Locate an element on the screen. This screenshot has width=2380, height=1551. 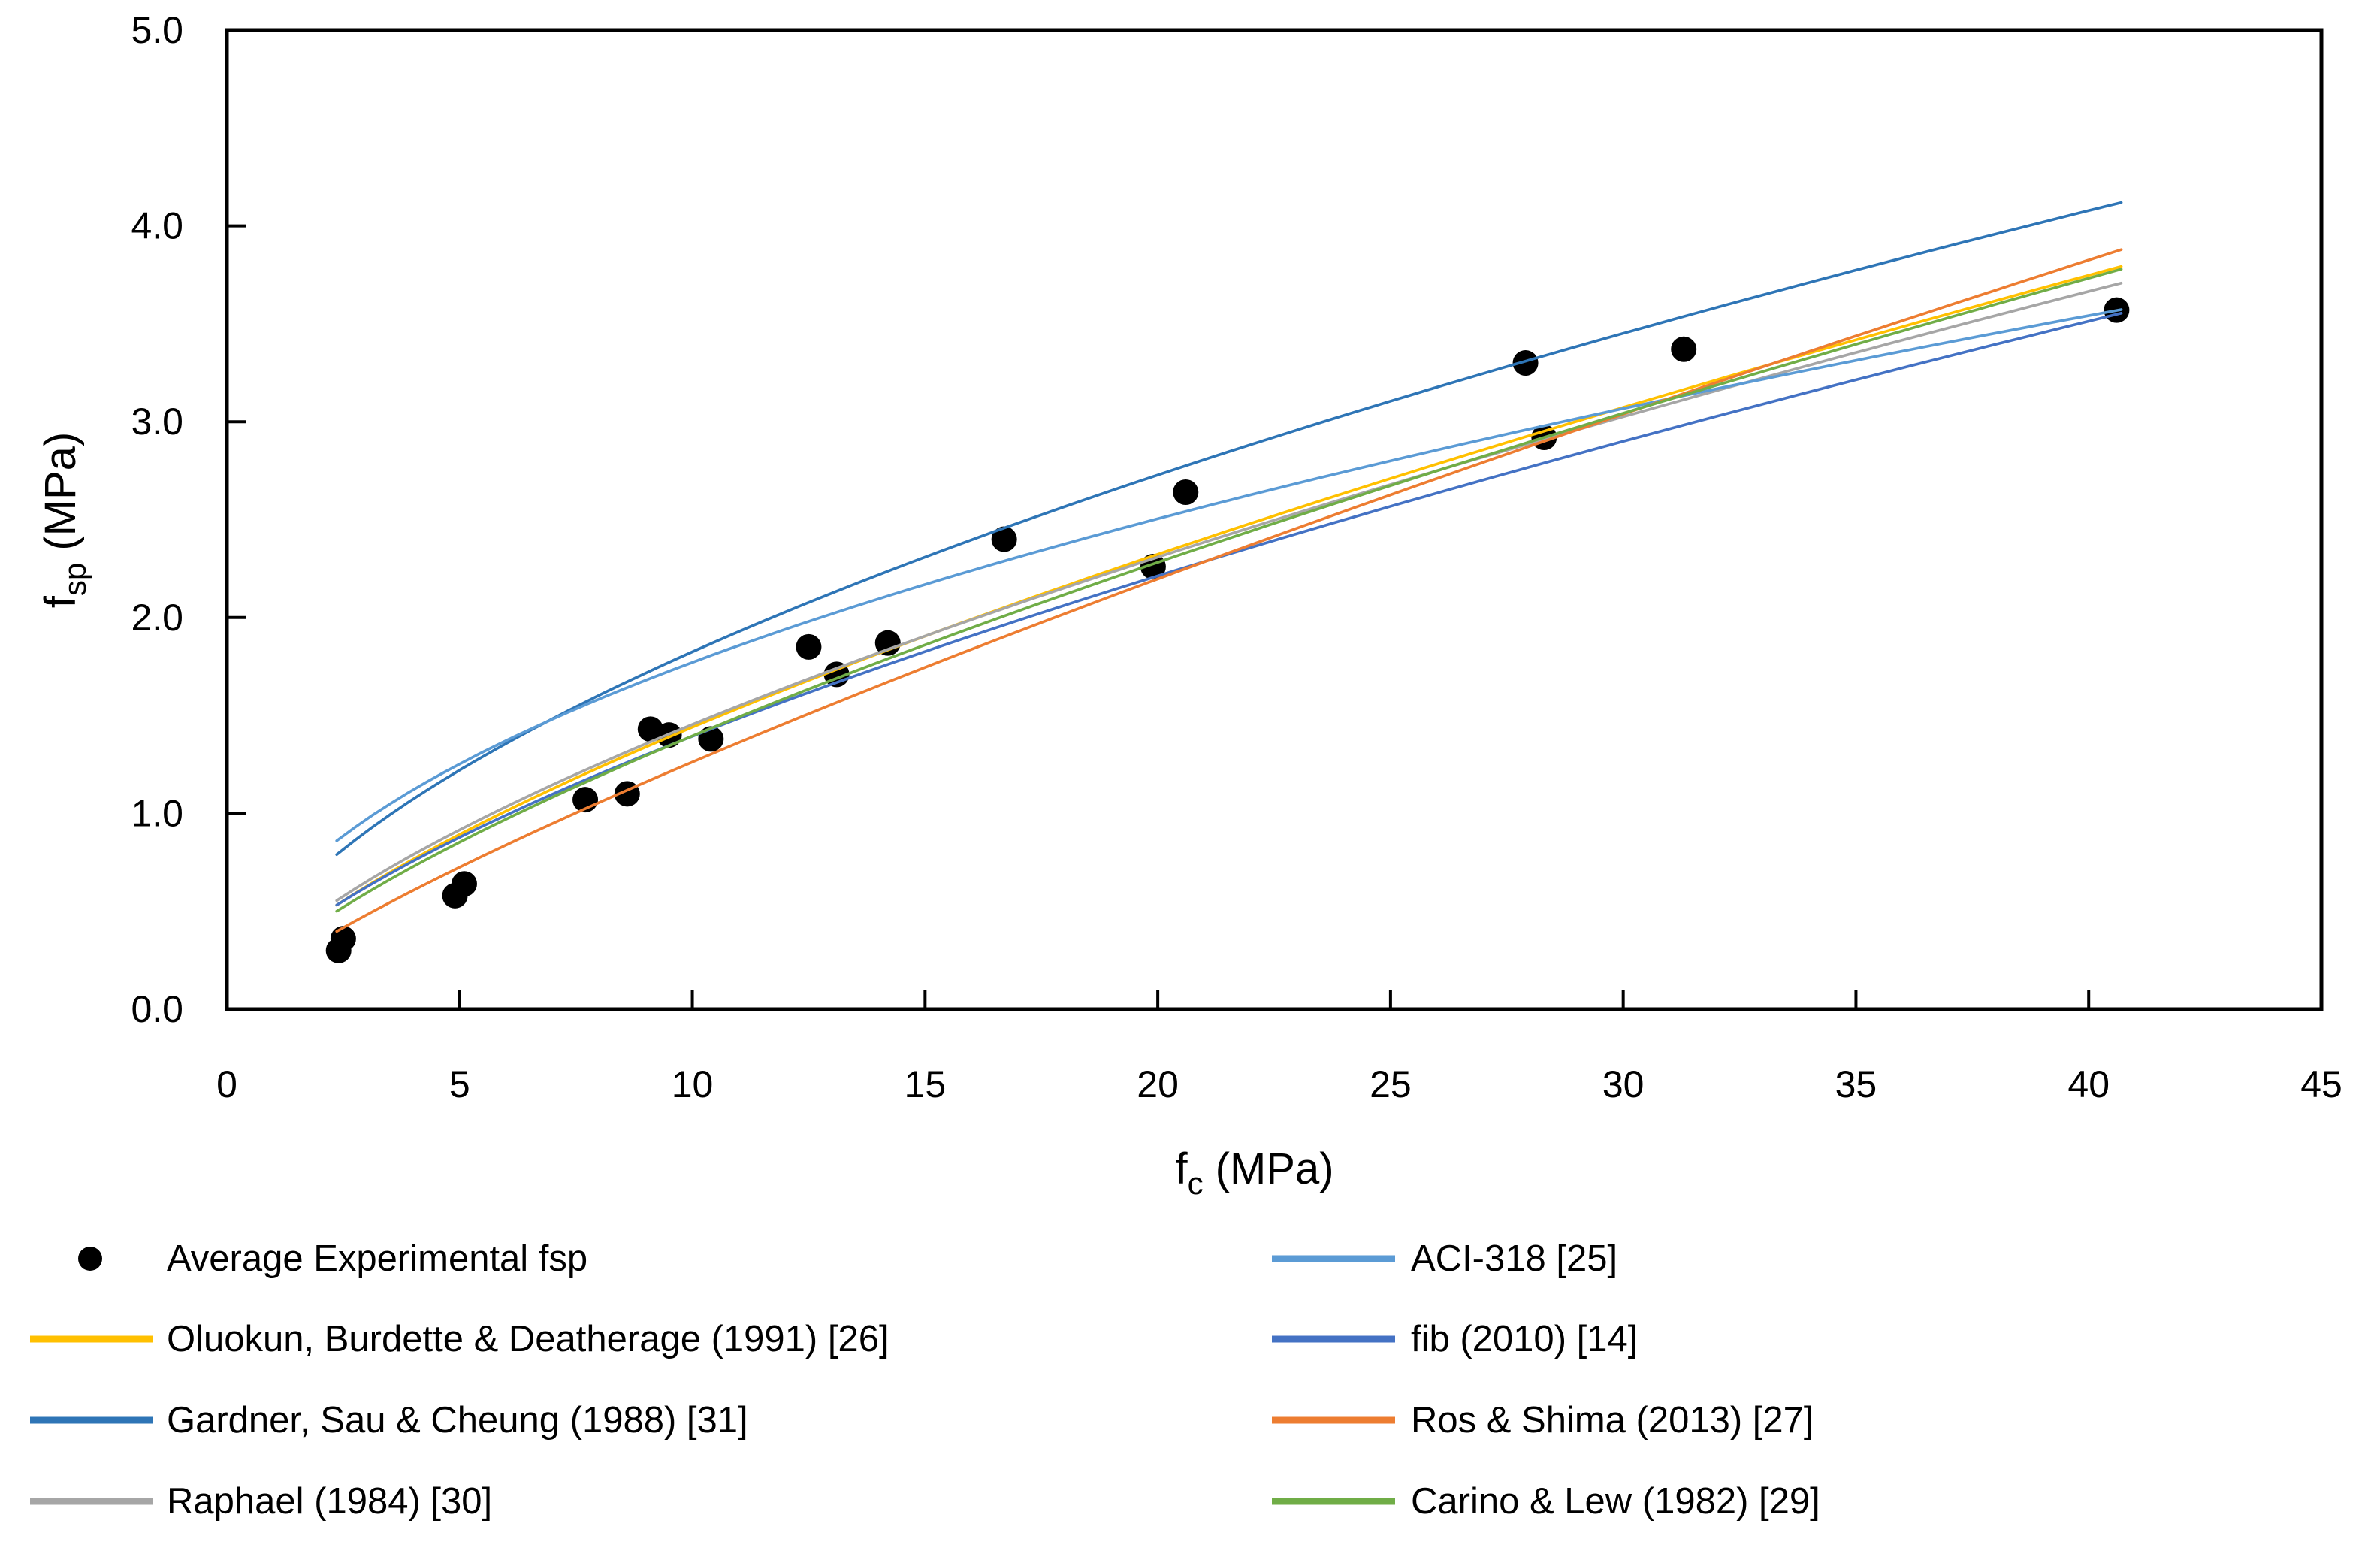
legend-label-fib: fib (2010) [14] is located at coordinates (1524, 1339).